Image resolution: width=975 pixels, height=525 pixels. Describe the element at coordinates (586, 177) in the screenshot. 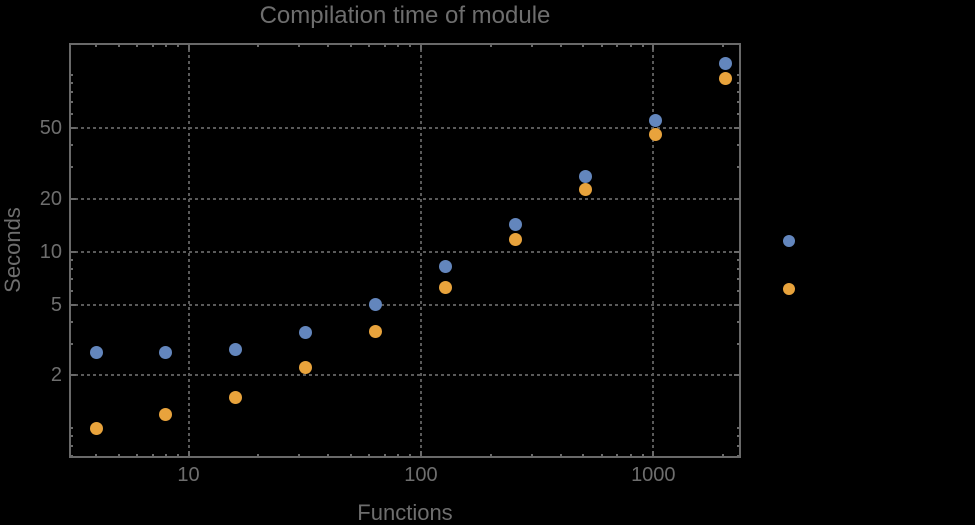

I see `data-point-series1-x512` at that location.